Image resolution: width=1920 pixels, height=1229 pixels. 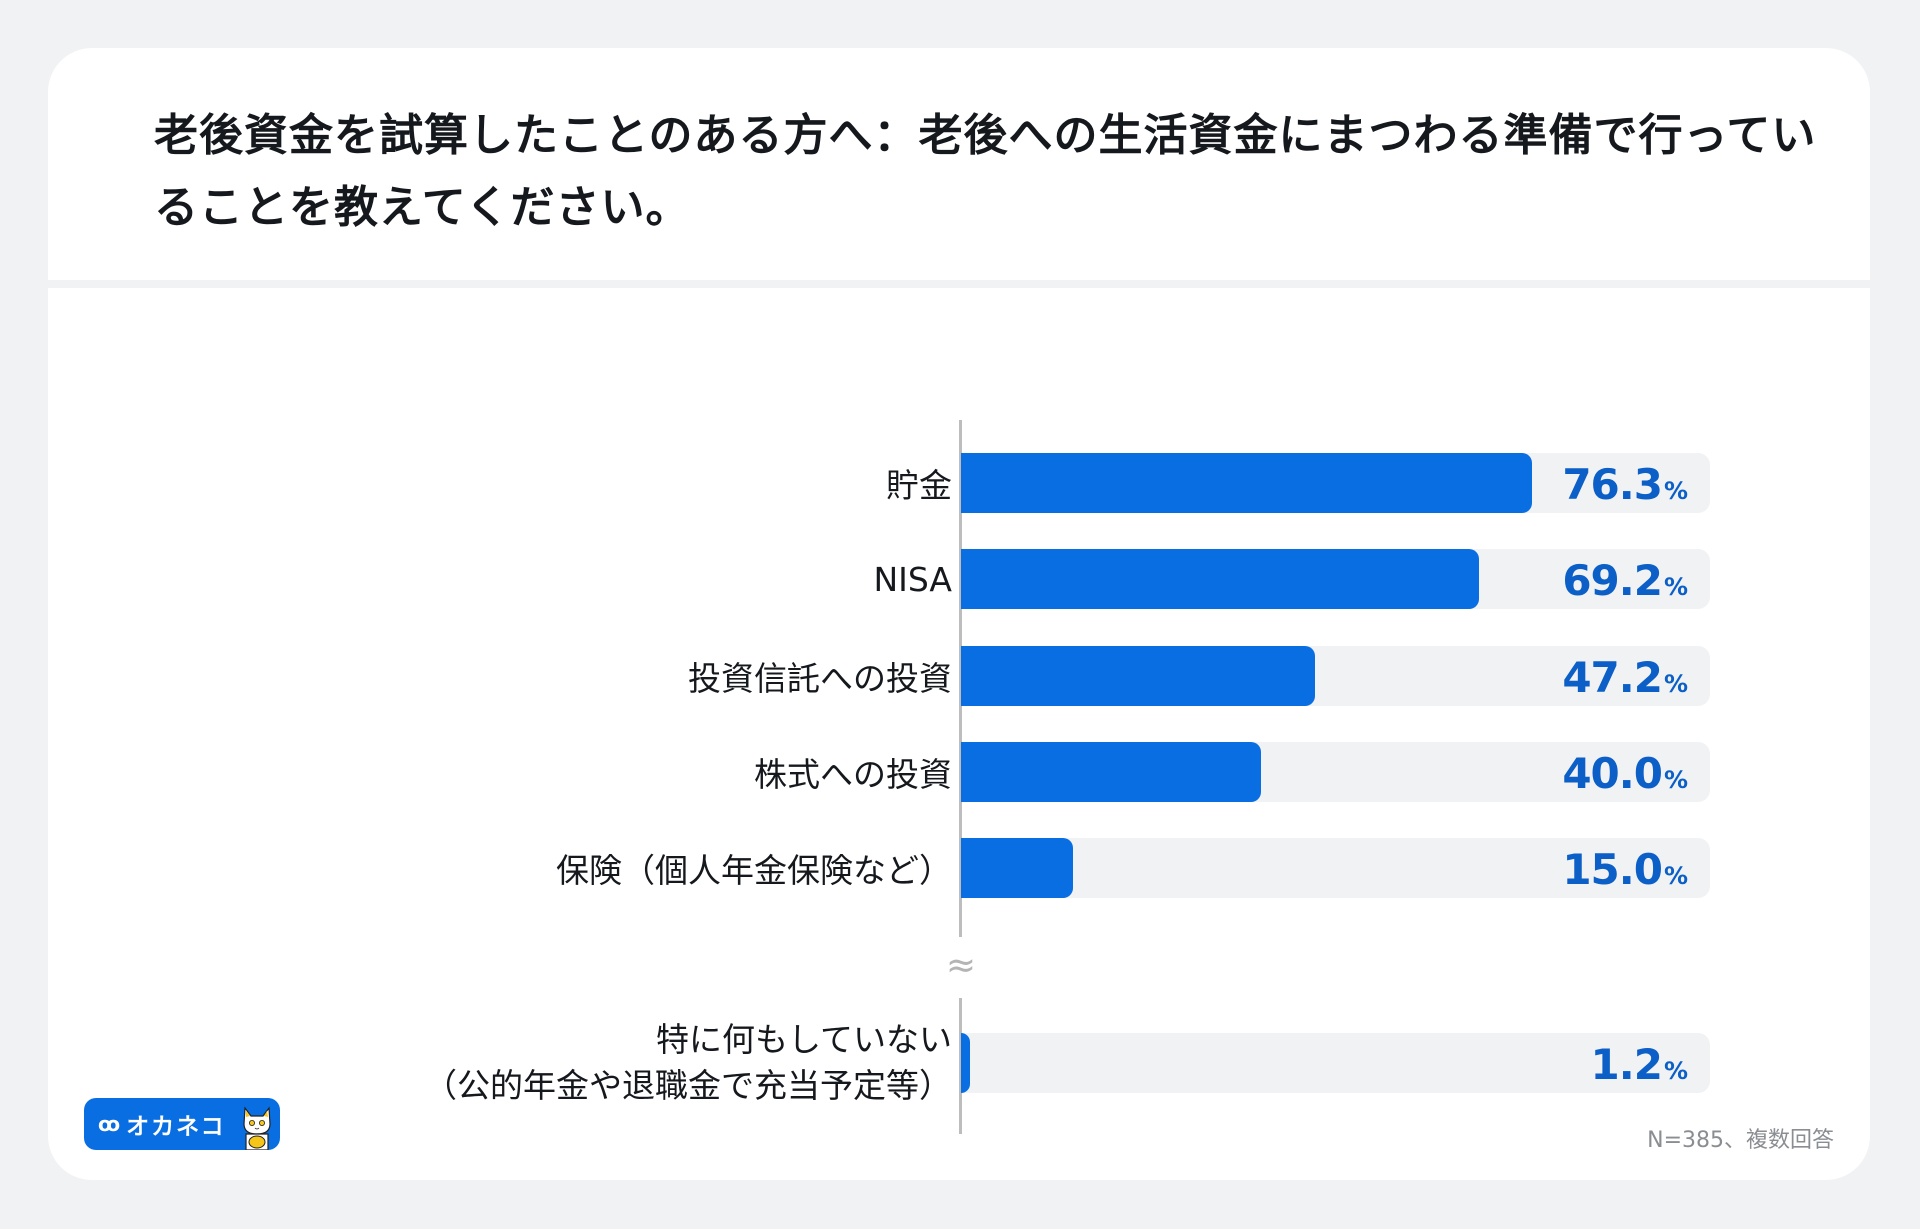 I want to click on bar-value: 69.2%, so click(x=1625, y=580).